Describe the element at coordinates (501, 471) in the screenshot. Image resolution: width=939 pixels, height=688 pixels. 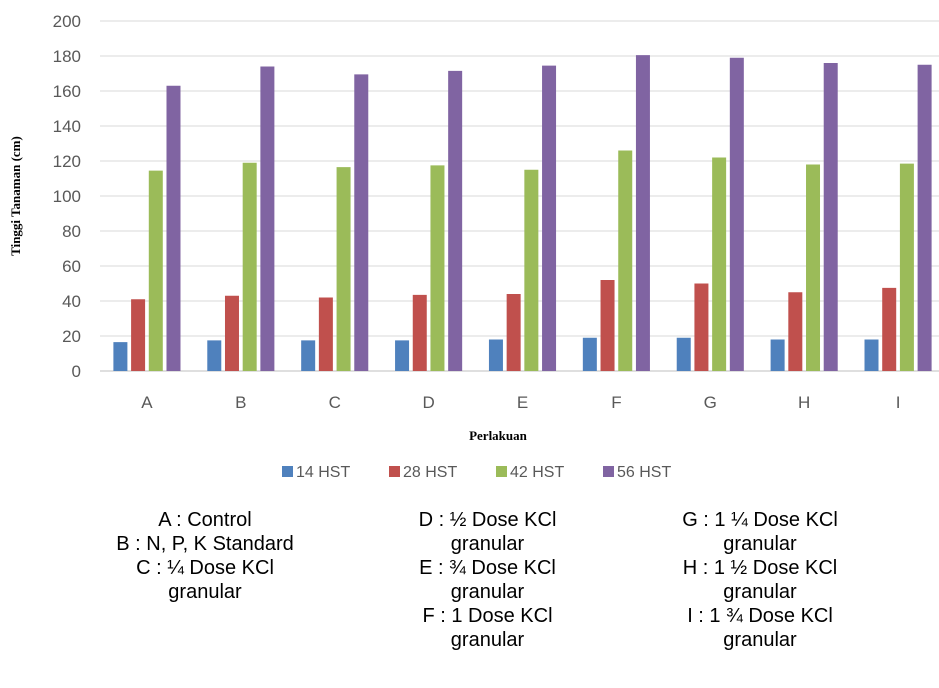
I see `legend-swatch-42-hst` at that location.